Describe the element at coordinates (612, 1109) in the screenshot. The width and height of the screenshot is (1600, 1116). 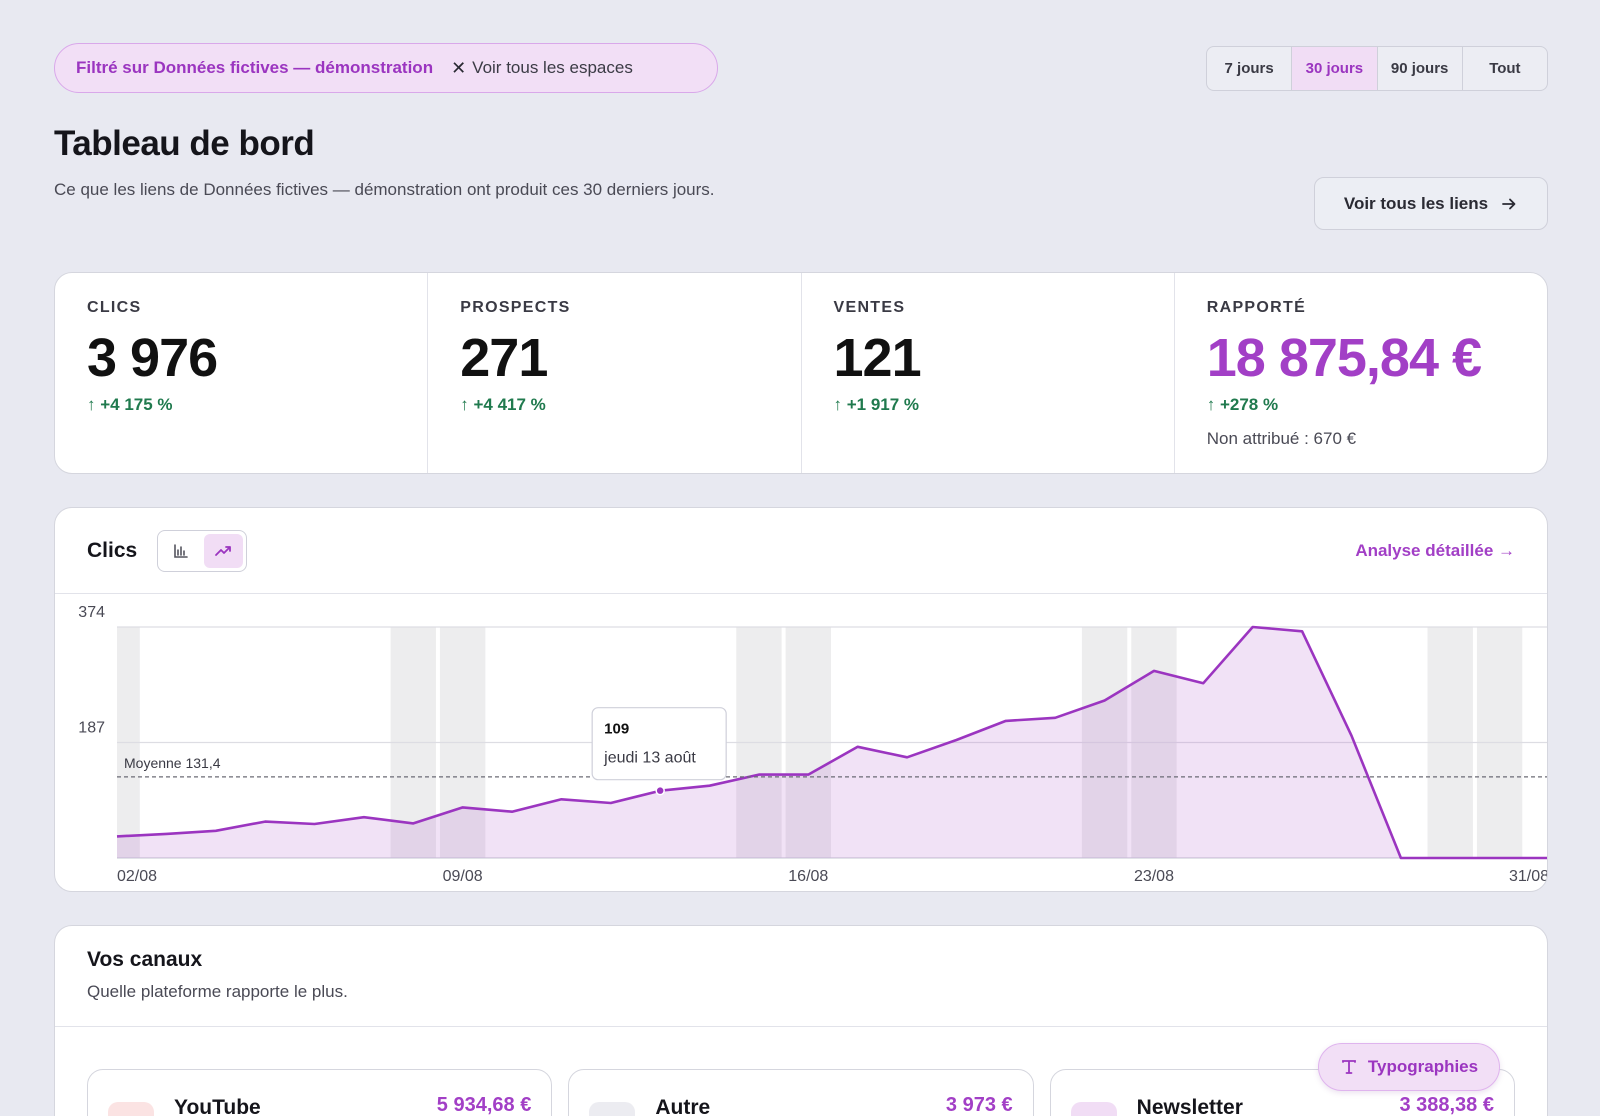
I see `other-icon` at that location.